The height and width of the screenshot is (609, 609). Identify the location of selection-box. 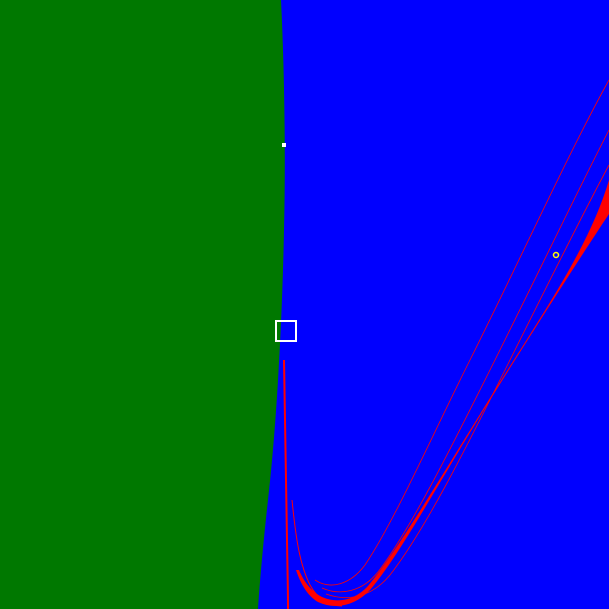
(286, 331).